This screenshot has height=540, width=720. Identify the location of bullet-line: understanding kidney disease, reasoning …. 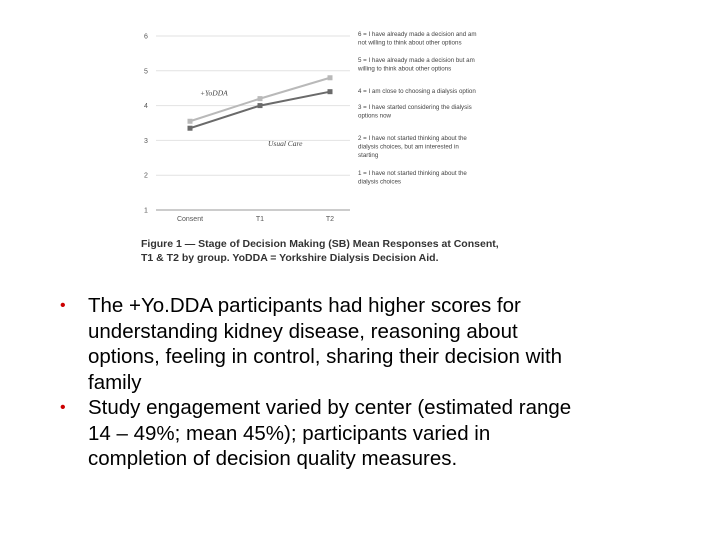
(303, 331).